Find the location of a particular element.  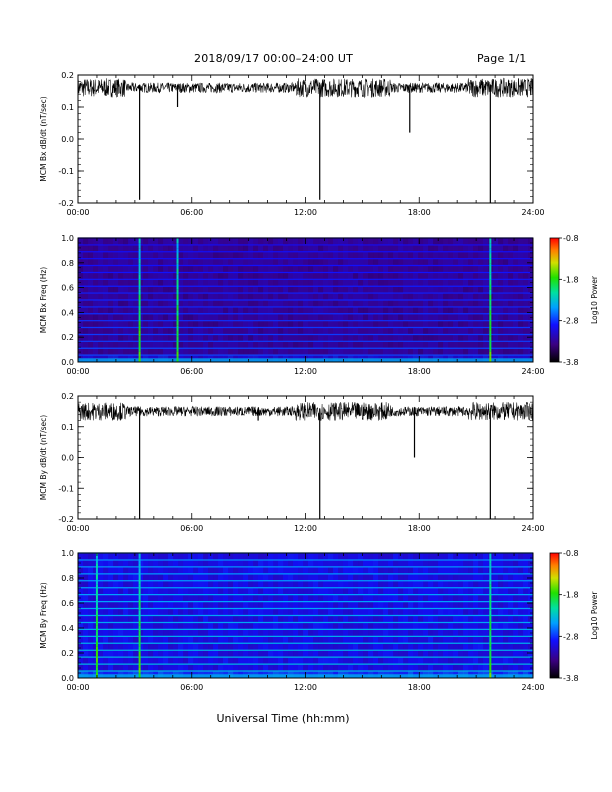

y-axis-label: MCM By dB/dt (nT/sec) is located at coordinates (43, 457).